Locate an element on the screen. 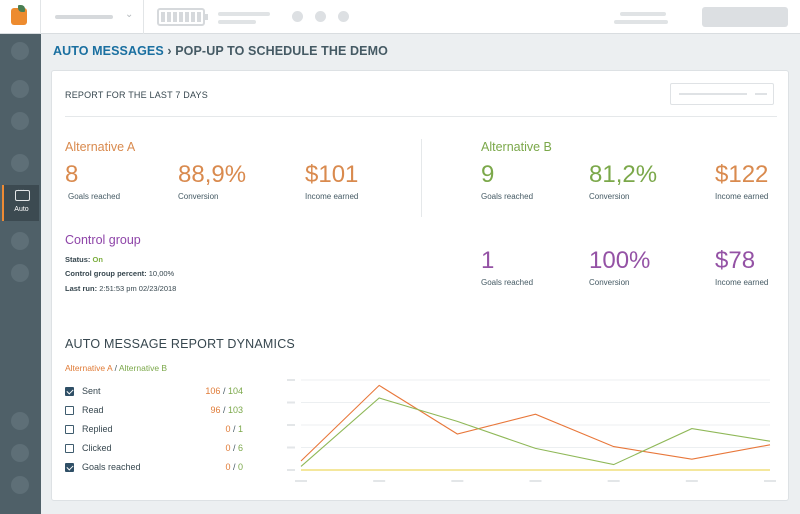 This screenshot has width=800, height=514. date-range-placeholder is located at coordinates (713, 94).